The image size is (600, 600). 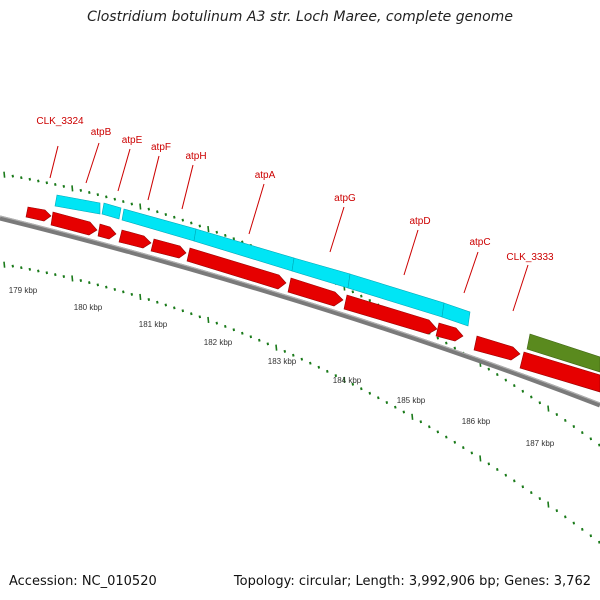 I want to click on gene-label-atpb: atpB, so click(x=101, y=132).